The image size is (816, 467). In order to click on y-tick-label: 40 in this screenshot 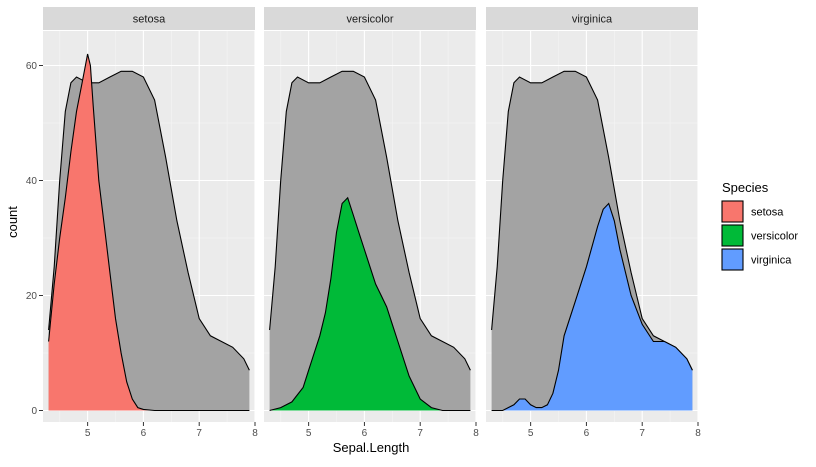, I will do `click(32, 181)`.